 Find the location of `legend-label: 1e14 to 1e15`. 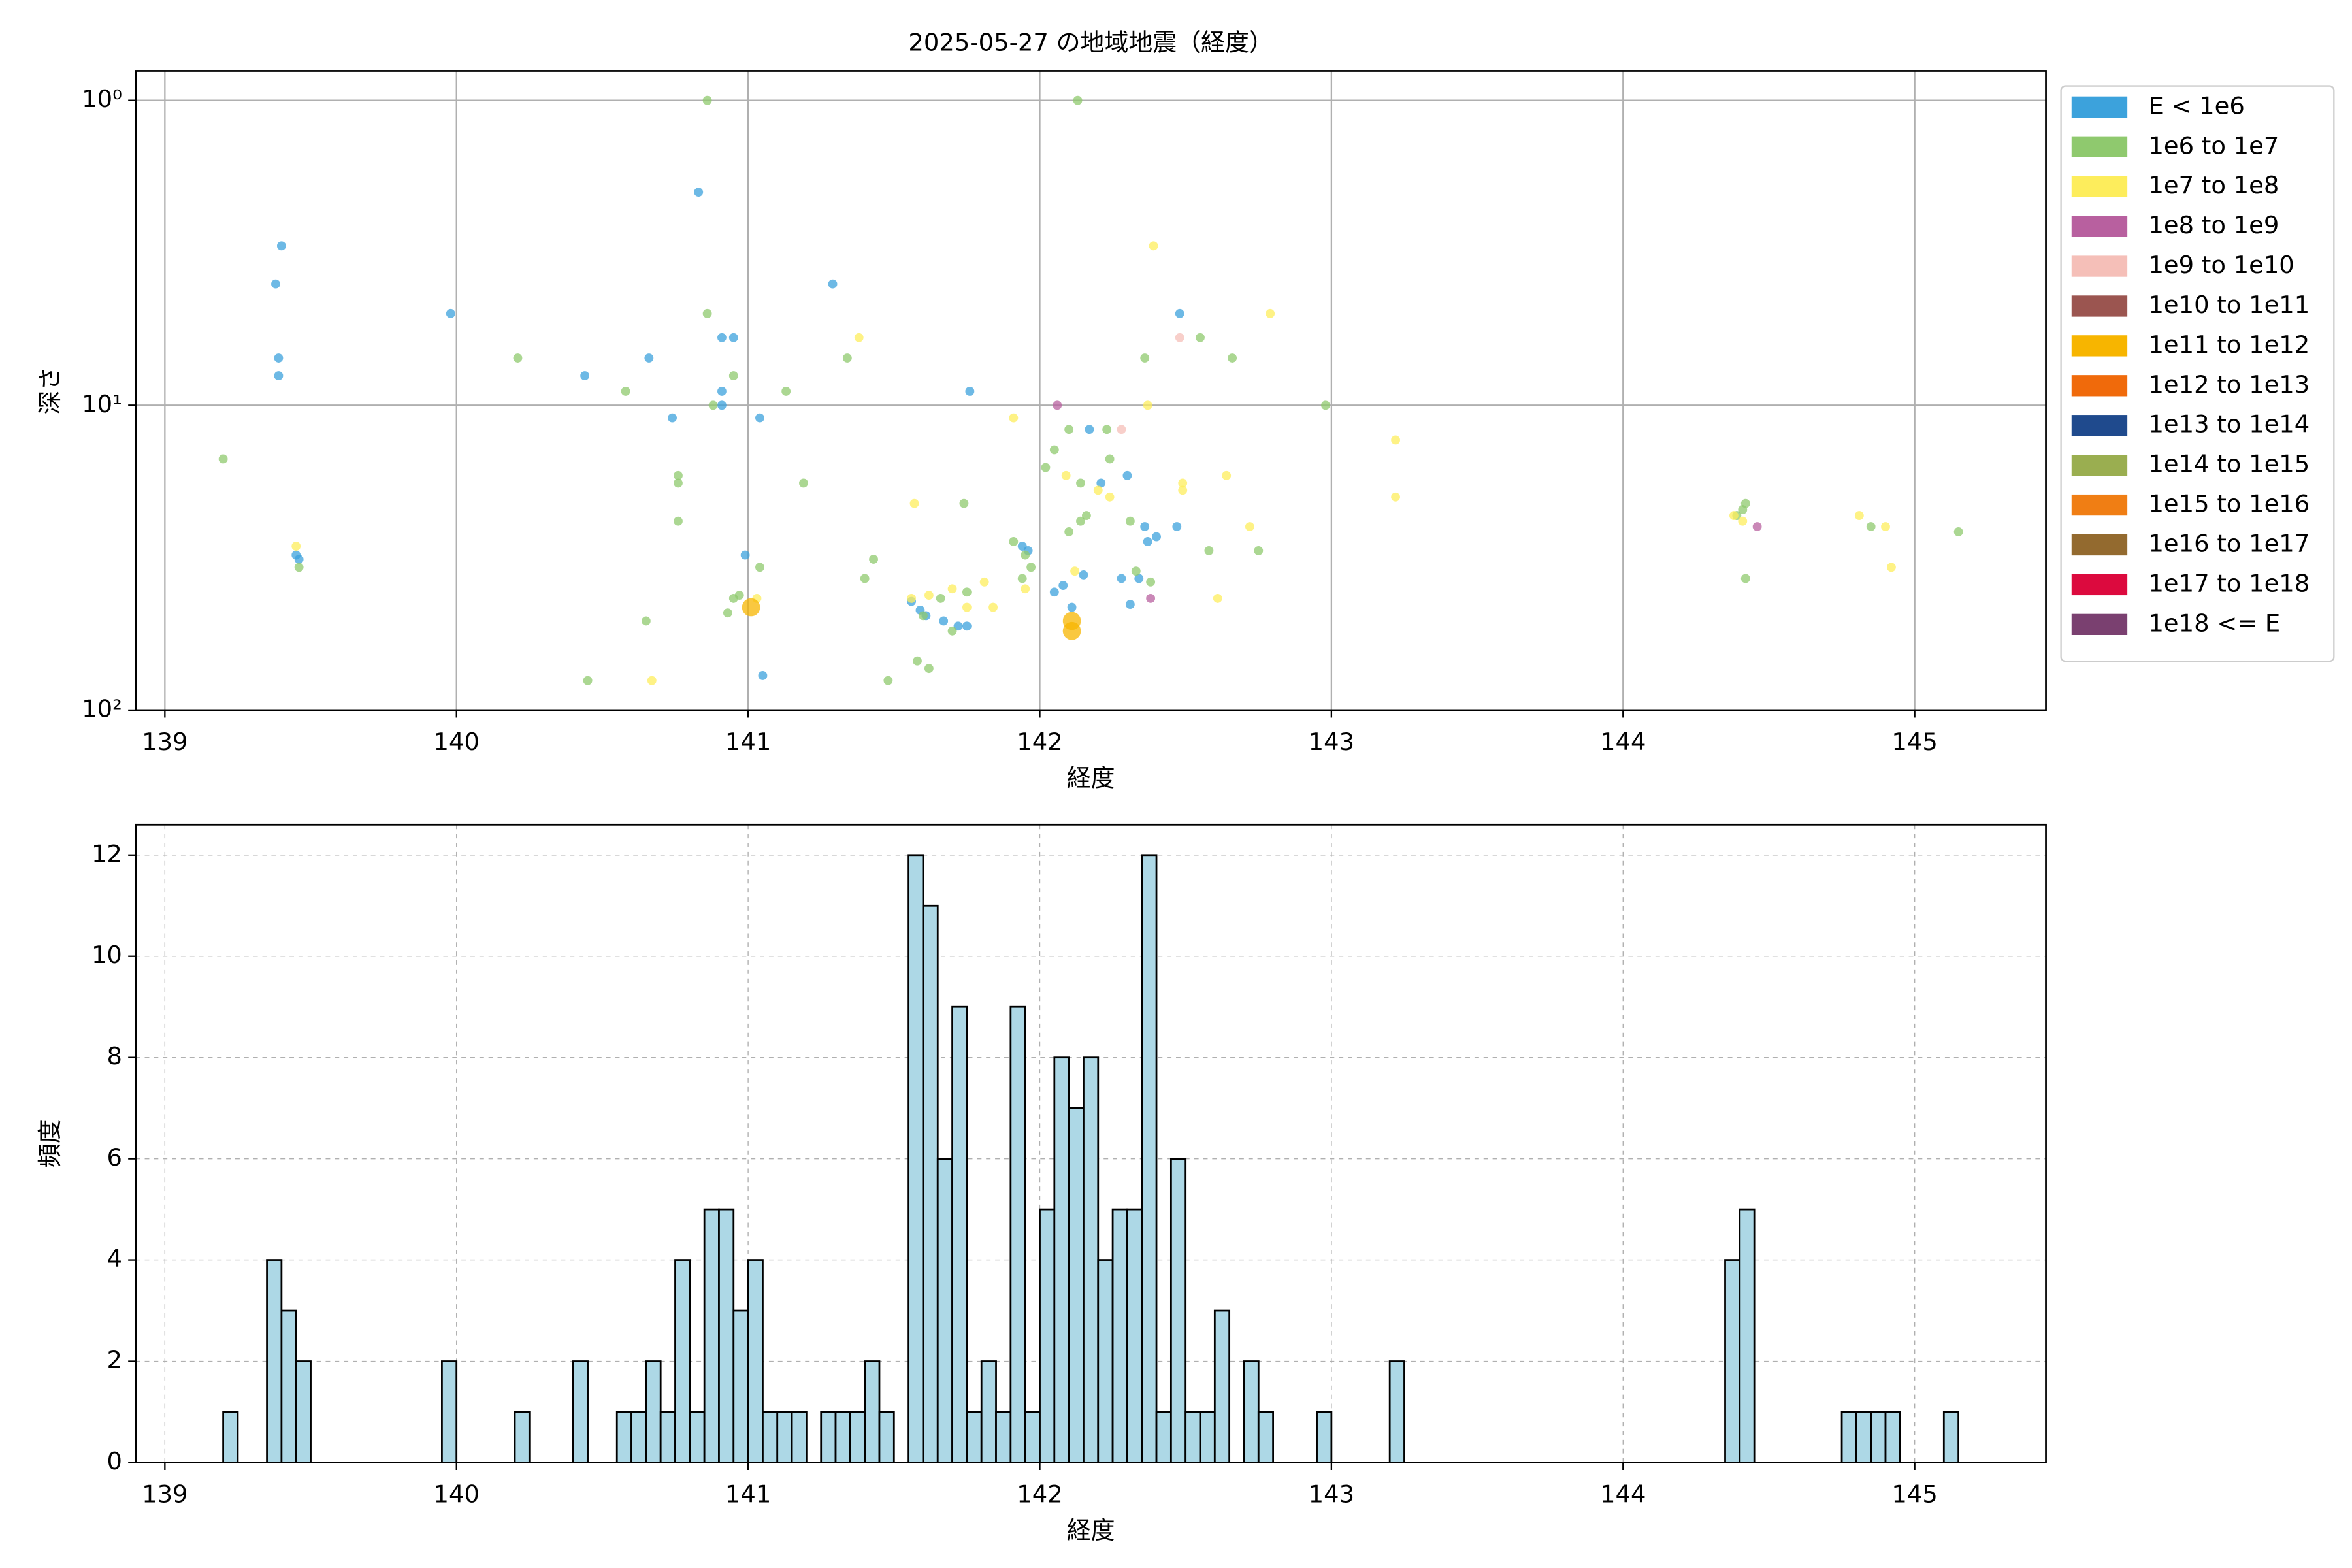

legend-label: 1e14 to 1e15 is located at coordinates (2229, 464).